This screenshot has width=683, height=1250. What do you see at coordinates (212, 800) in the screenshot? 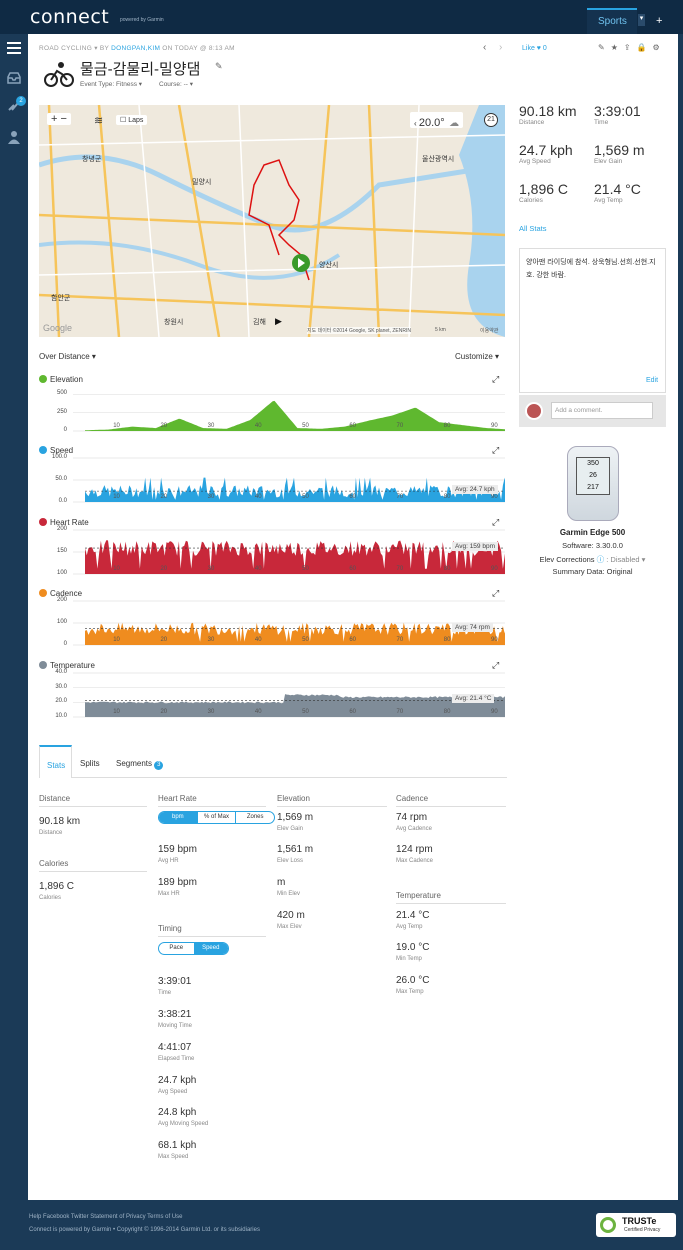
I see `stats-heart-rate-section: Heart Rate` at bounding box center [212, 800].